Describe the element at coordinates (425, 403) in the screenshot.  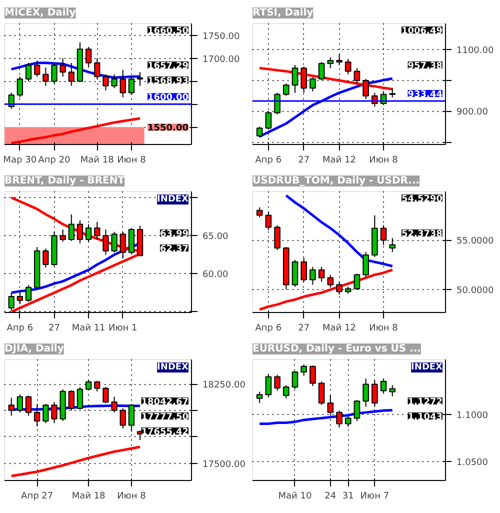
I see `text: 1.1272` at that location.